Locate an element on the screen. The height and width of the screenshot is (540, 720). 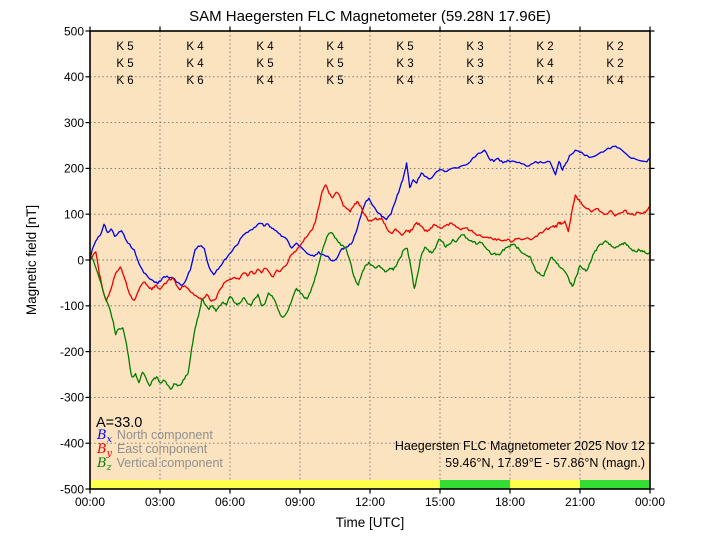
k-index-bx-6: K 2 is located at coordinates (544, 47).